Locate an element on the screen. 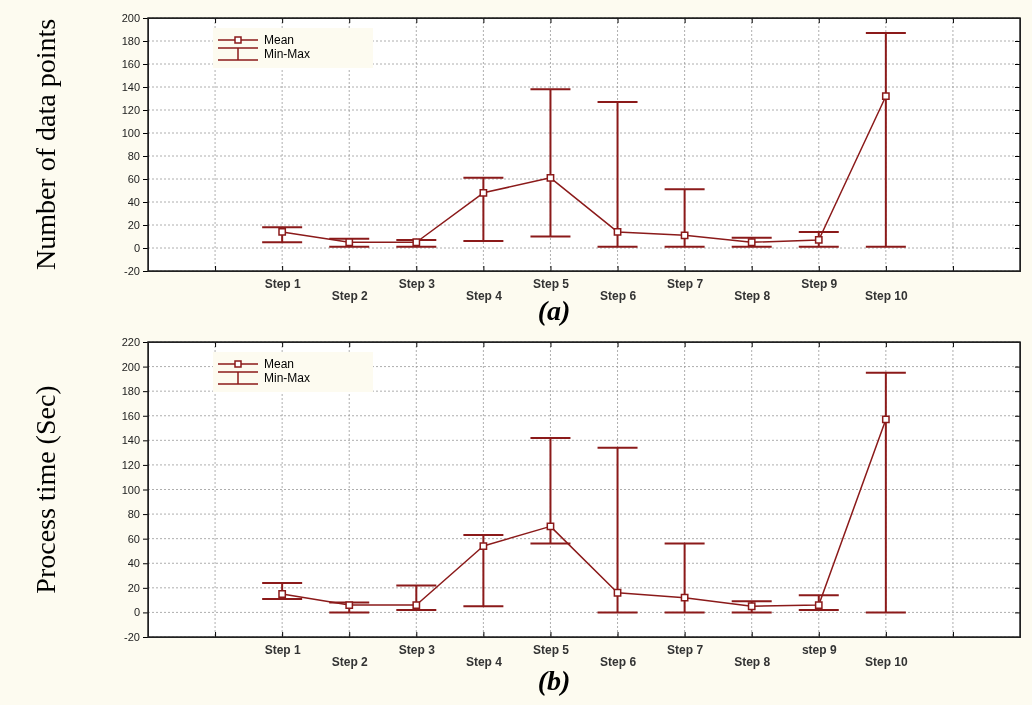 Image resolution: width=1032 pixels, height=705 pixels. y-tick-label: 220 is located at coordinates (130, 342).